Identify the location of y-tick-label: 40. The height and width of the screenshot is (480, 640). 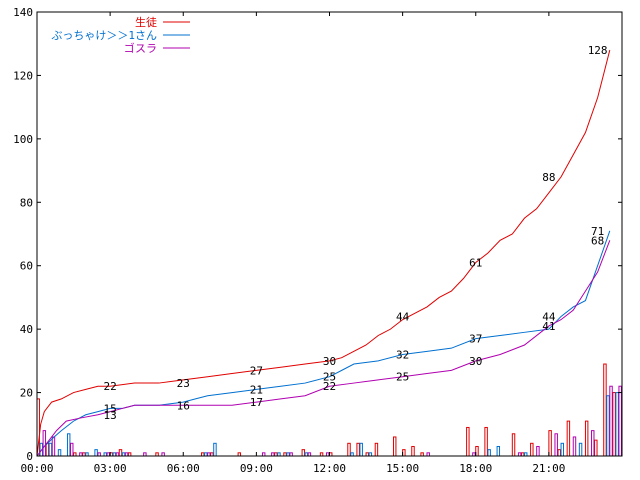
(26, 329).